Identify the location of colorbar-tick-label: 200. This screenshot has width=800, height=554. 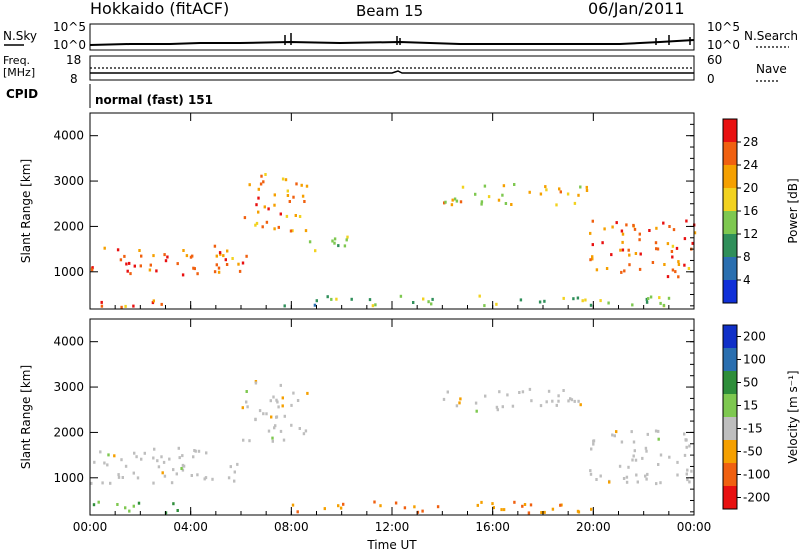
(754, 337).